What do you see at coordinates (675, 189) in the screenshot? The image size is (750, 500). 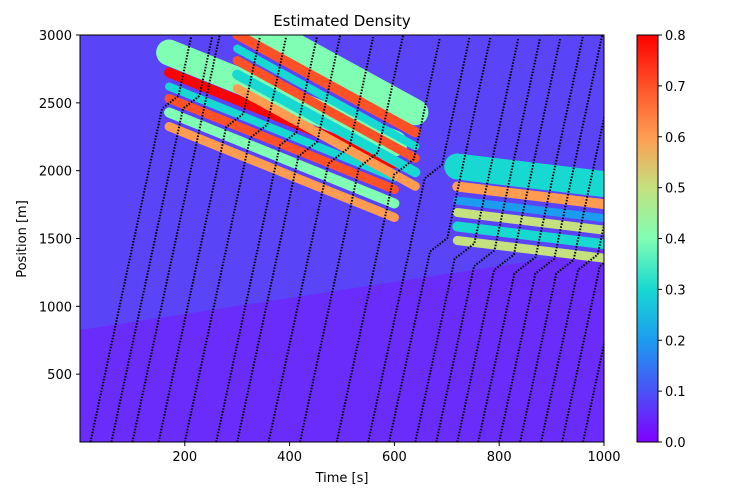 I see `colorbar-tick-label: 0.5` at bounding box center [675, 189].